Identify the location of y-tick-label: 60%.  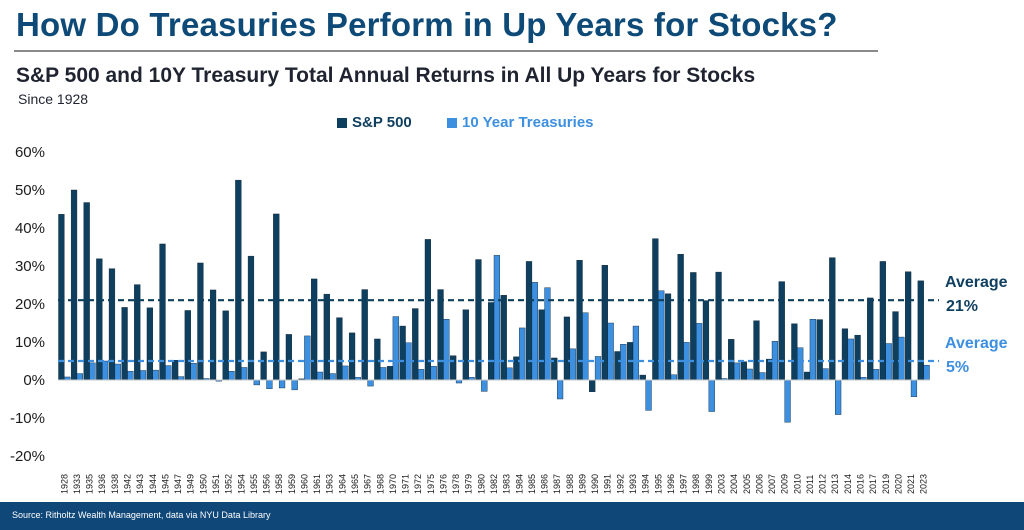
(30, 152).